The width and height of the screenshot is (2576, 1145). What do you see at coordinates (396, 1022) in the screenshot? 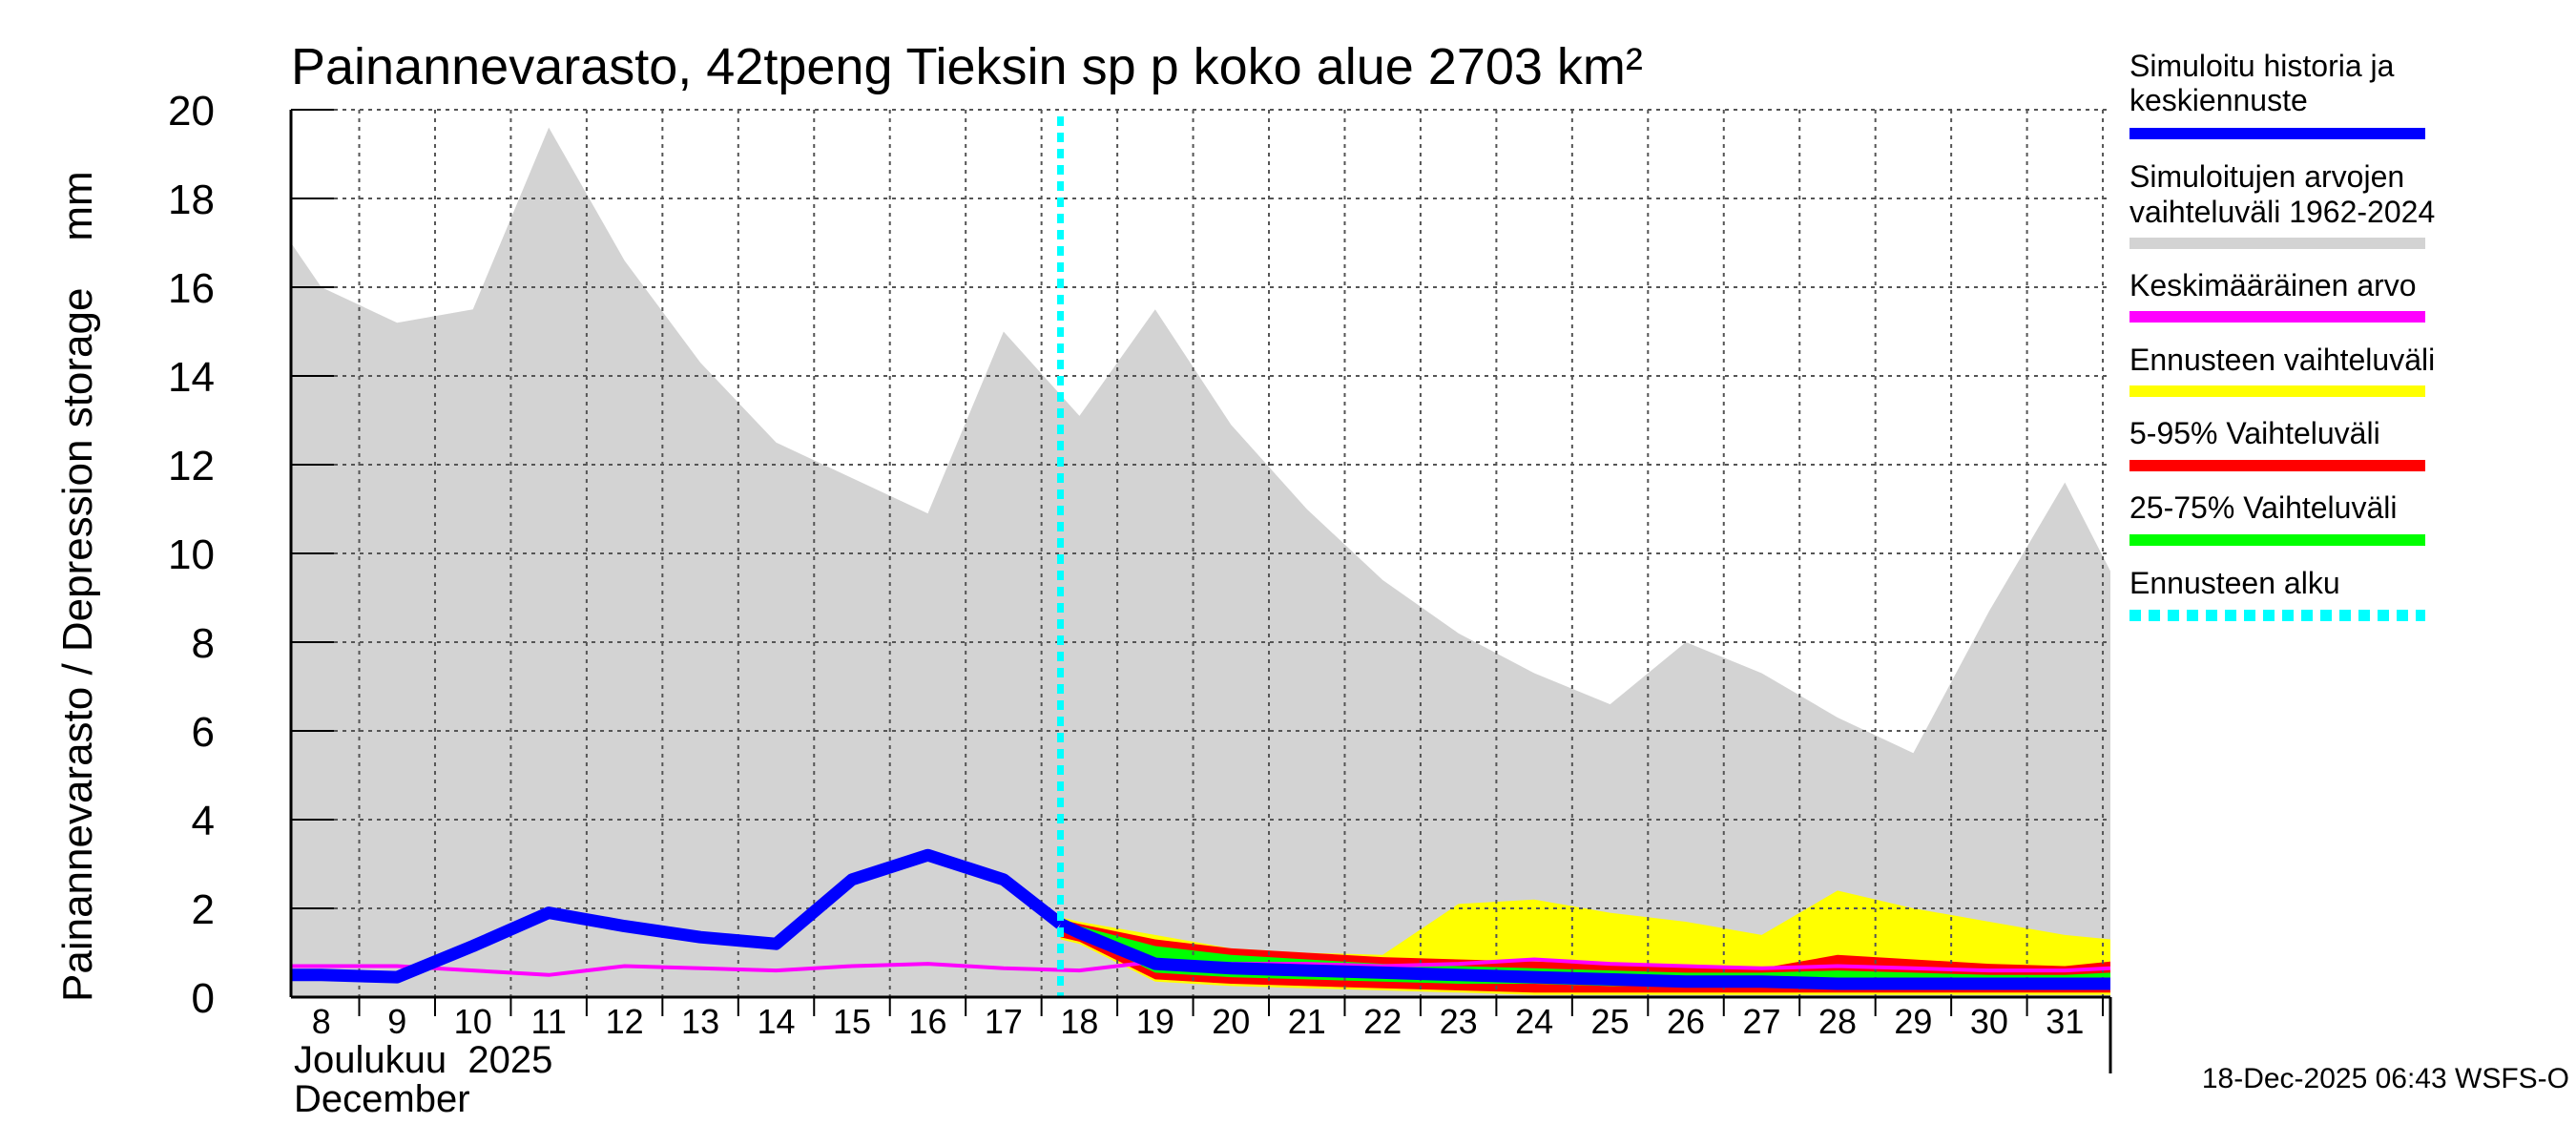
I see `x-tick-label: 9` at bounding box center [396, 1022].